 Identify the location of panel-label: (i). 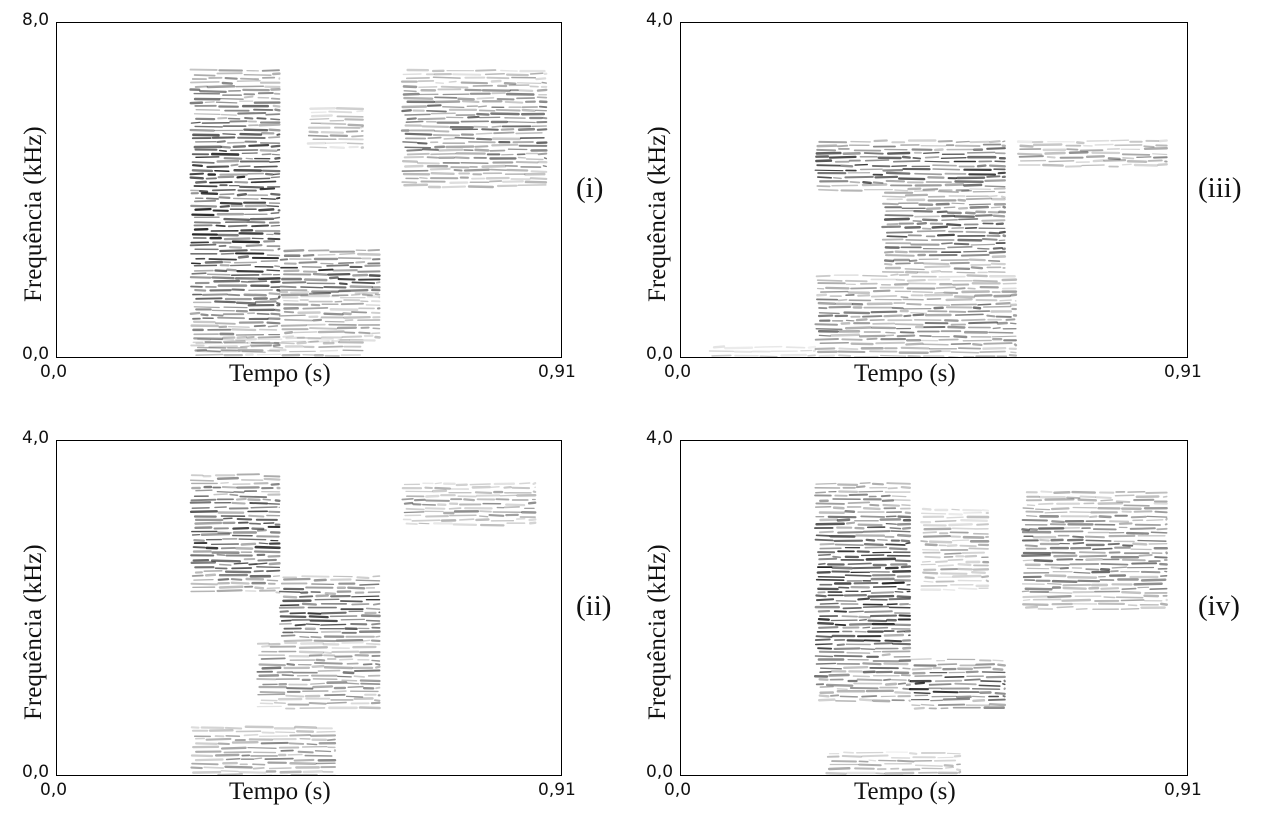
(590, 188).